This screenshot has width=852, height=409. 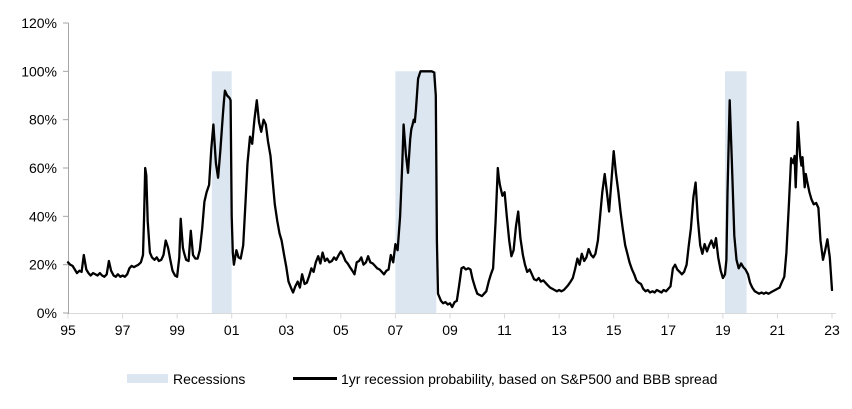 I want to click on x-tick-label: 07, so click(x=396, y=330).